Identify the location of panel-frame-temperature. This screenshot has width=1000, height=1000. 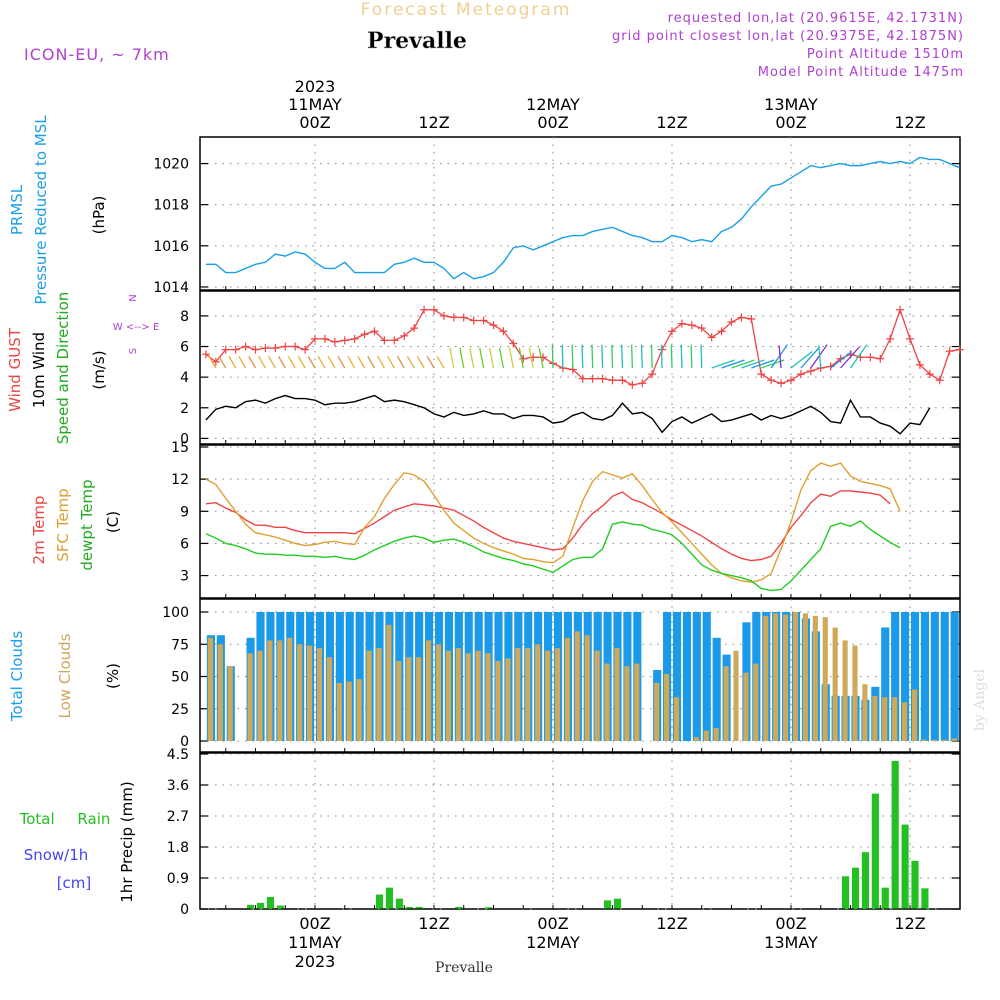
(580, 521).